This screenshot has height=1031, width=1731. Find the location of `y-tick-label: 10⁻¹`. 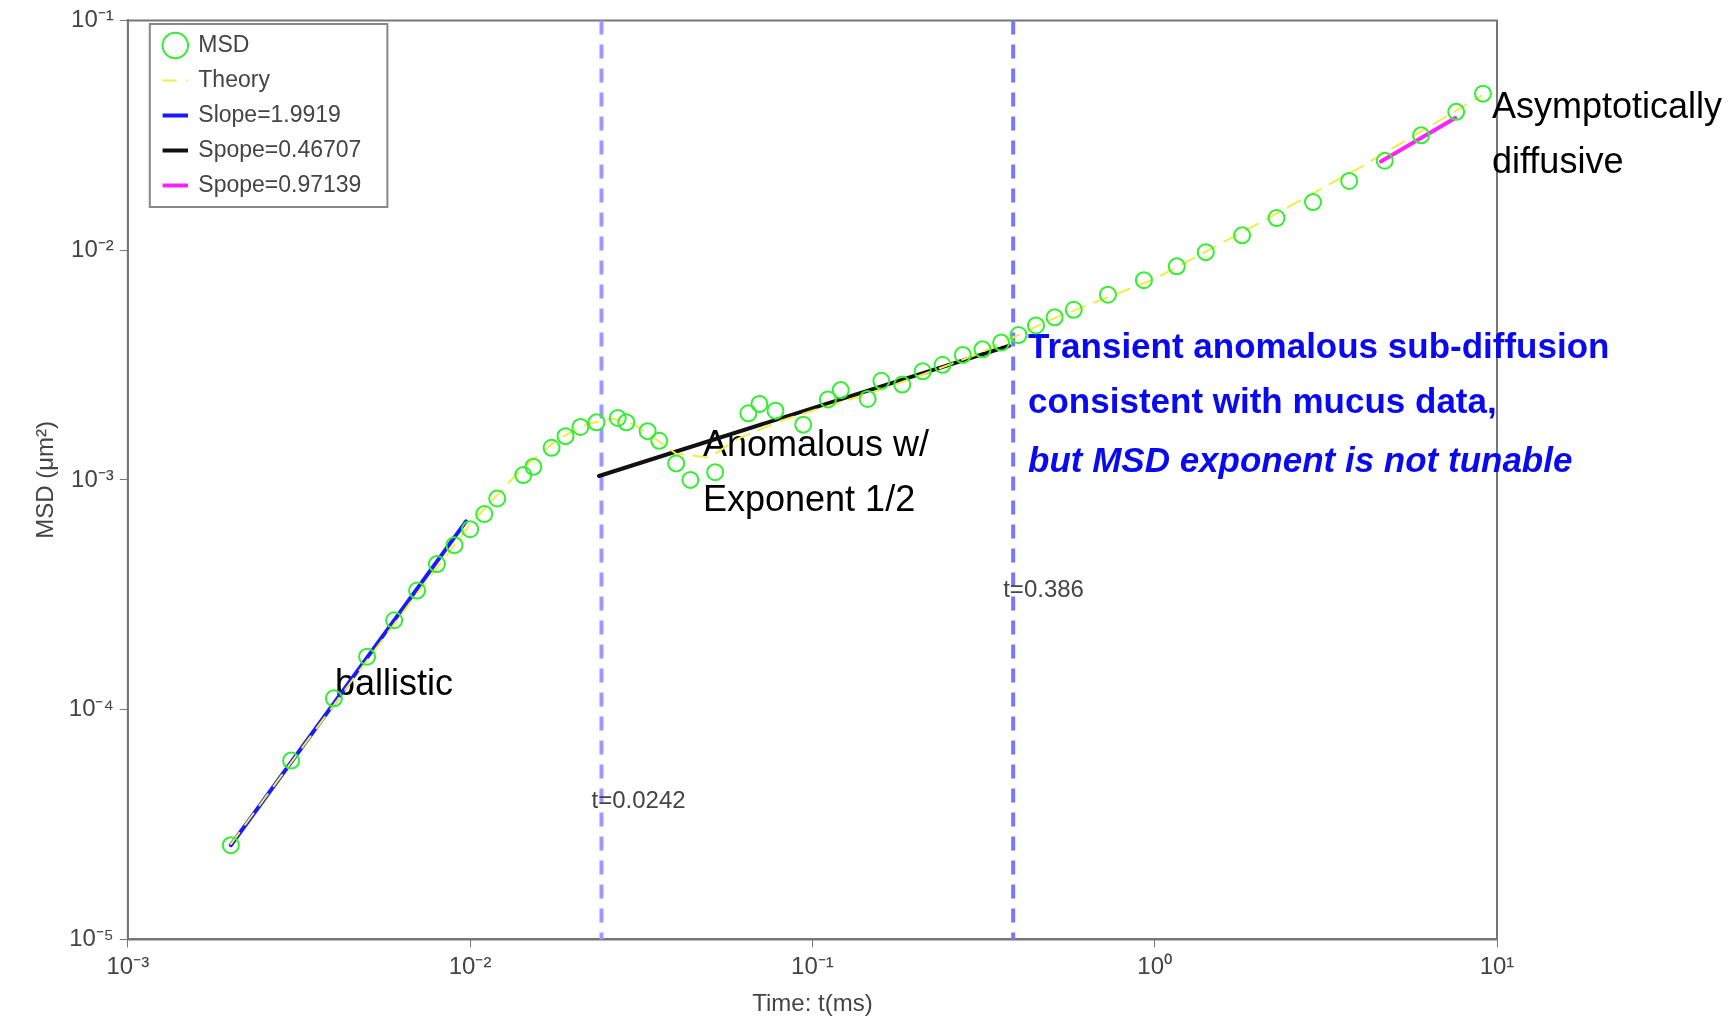

y-tick-label: 10⁻¹ is located at coordinates (92, 19).